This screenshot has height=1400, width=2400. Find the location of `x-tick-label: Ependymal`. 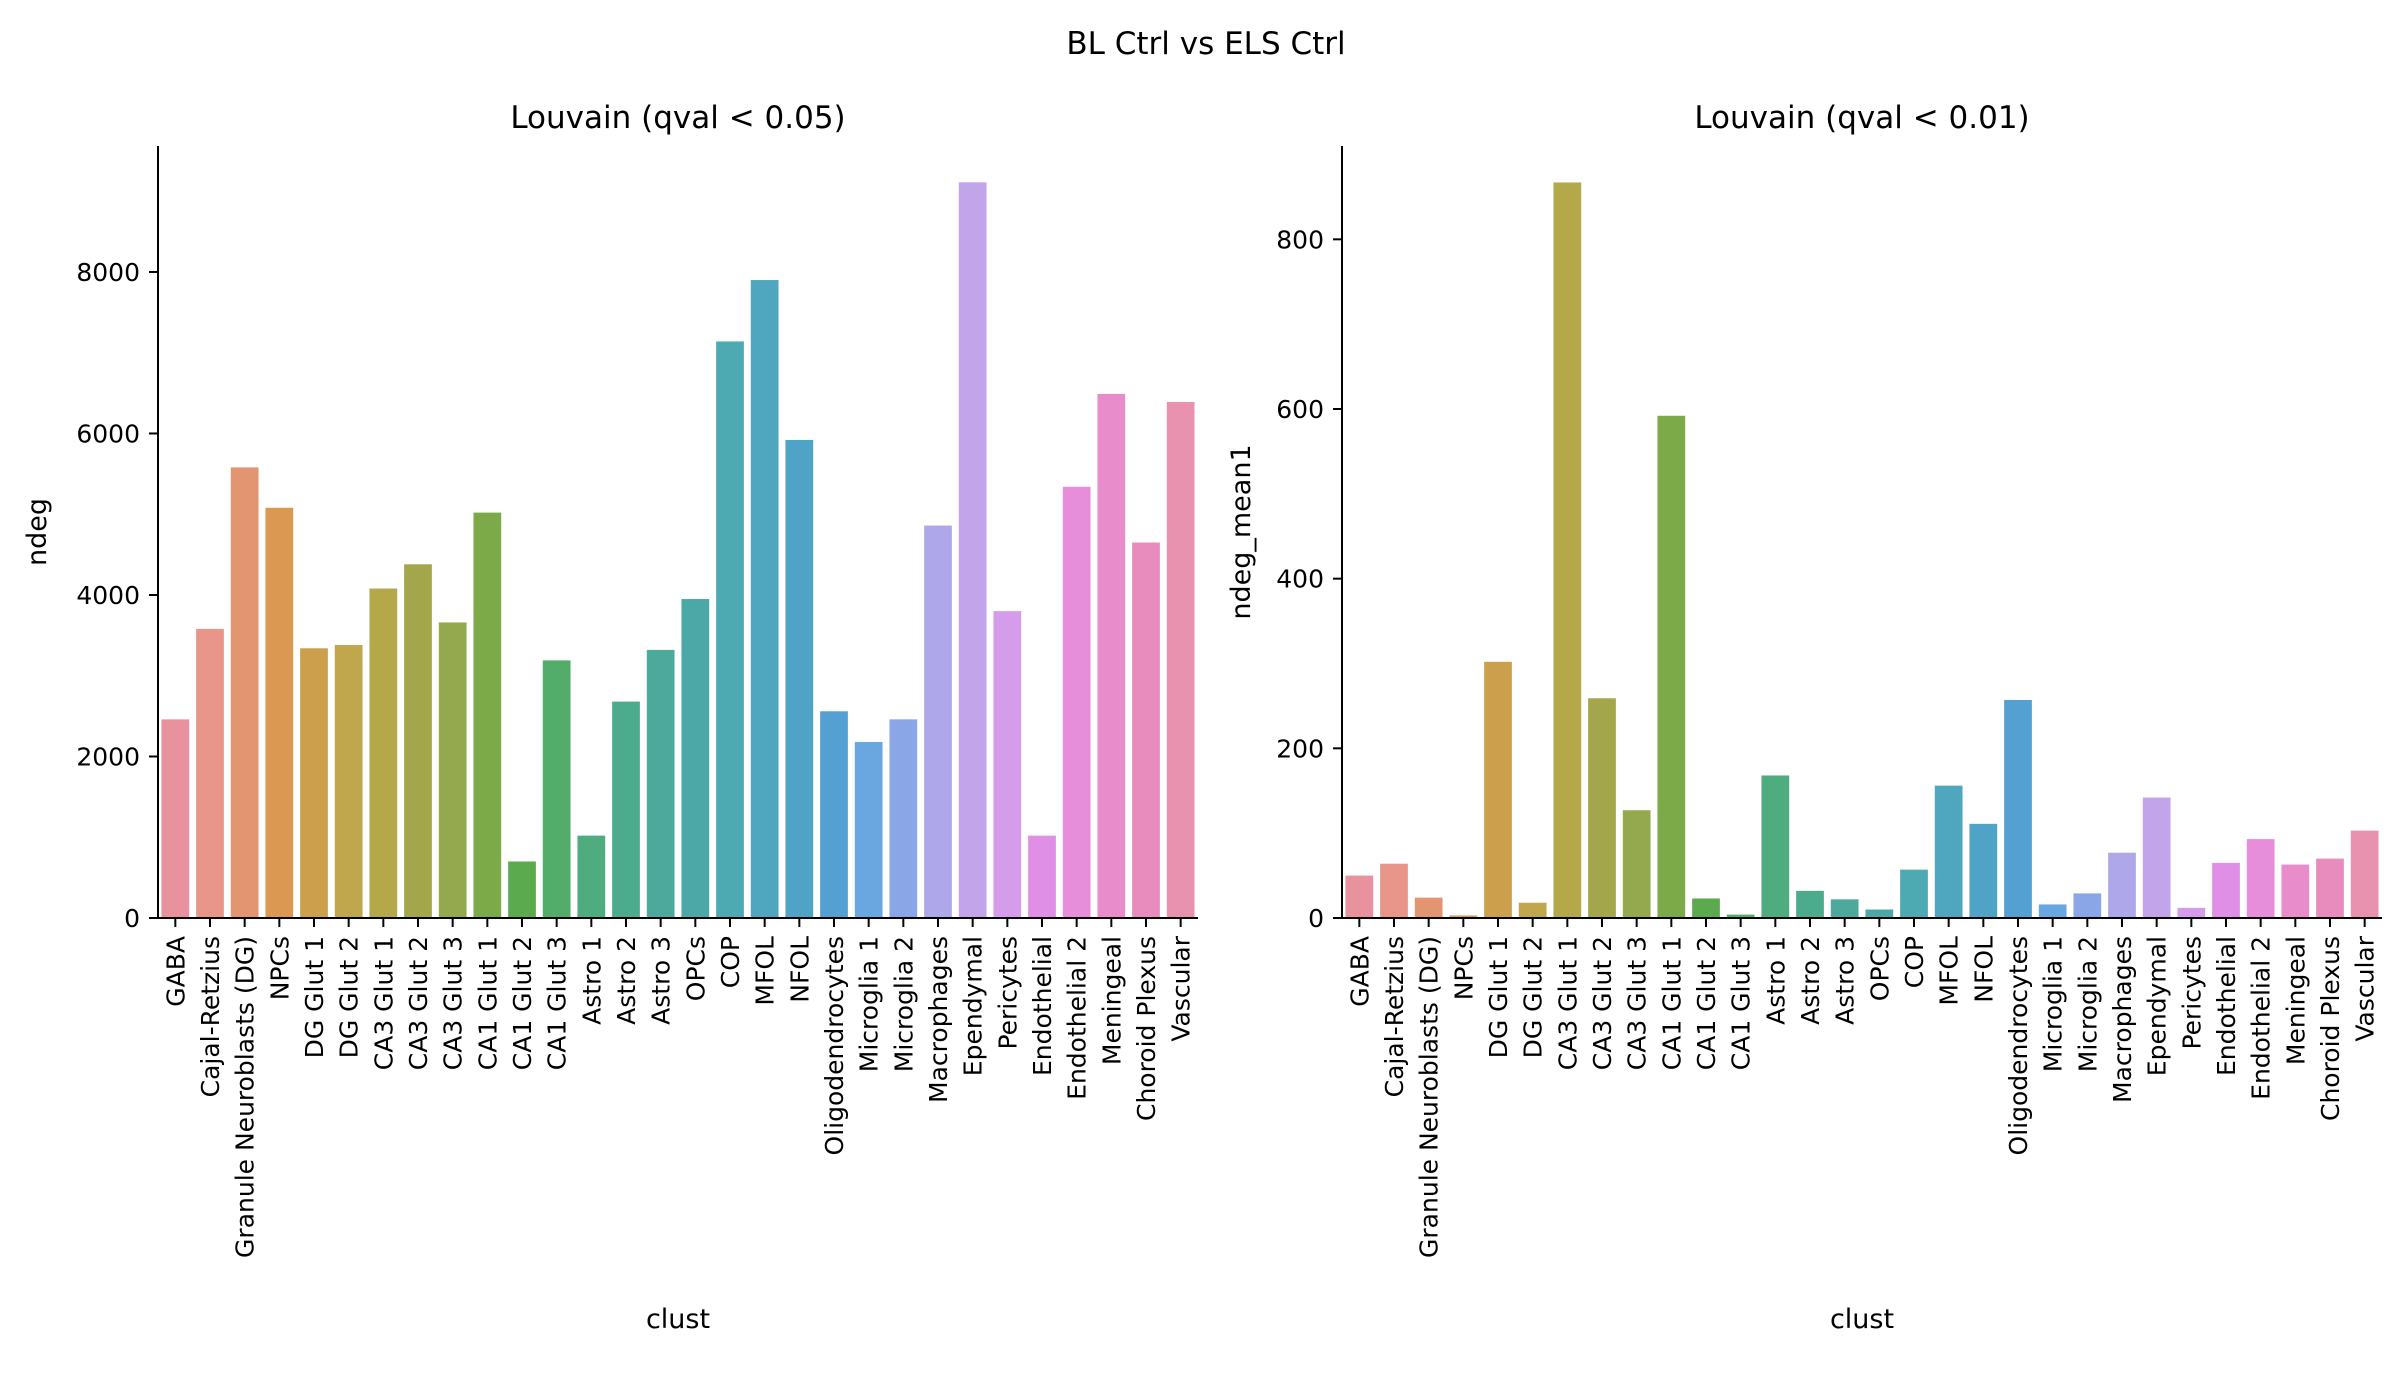

x-tick-label: Ependymal is located at coordinates (2157, 1006).